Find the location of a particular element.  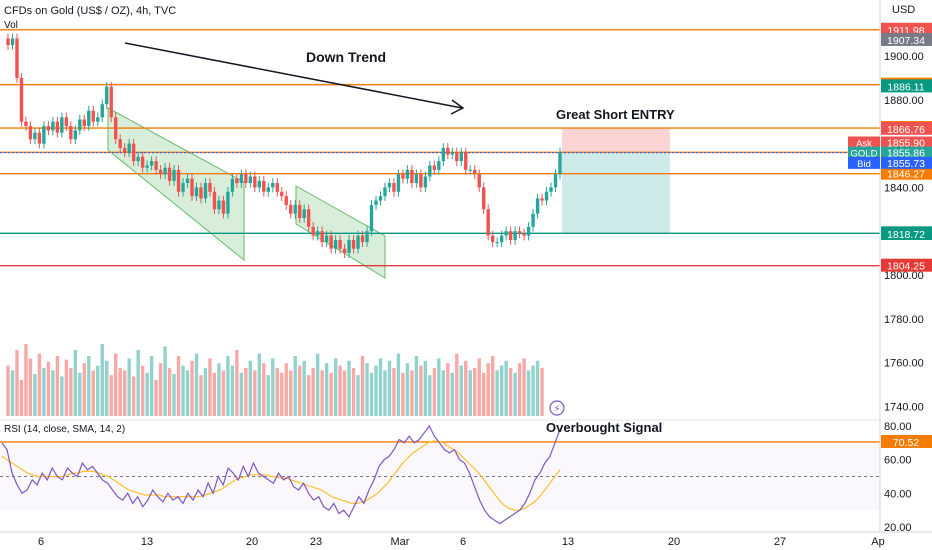

channel-one is located at coordinates (176, 184).